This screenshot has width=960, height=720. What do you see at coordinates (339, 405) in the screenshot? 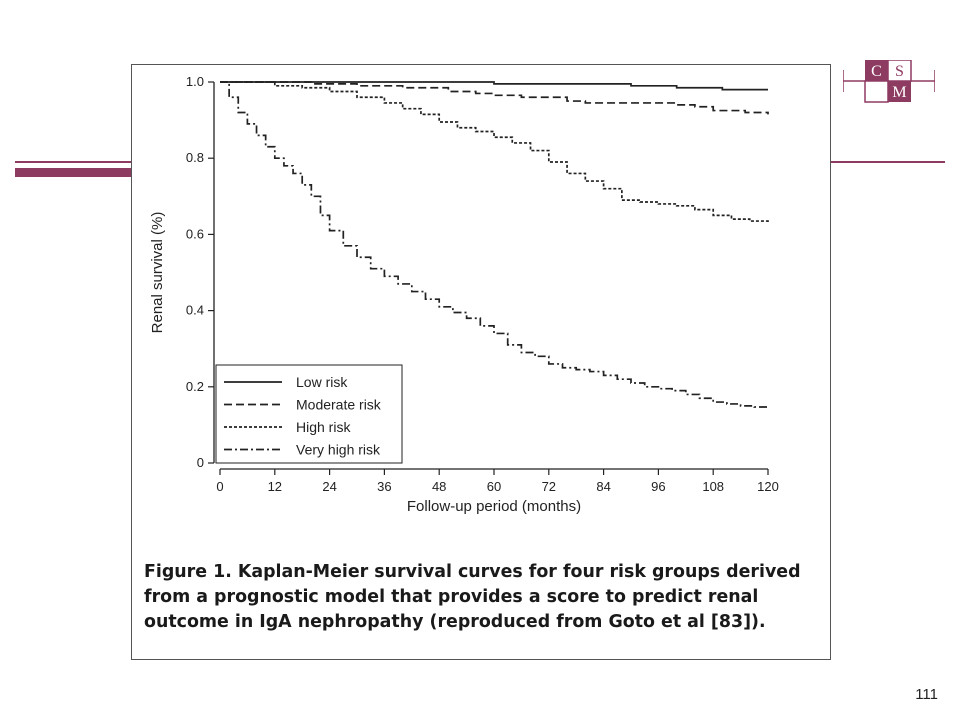
I see `legend-label: Moderate risk` at bounding box center [339, 405].